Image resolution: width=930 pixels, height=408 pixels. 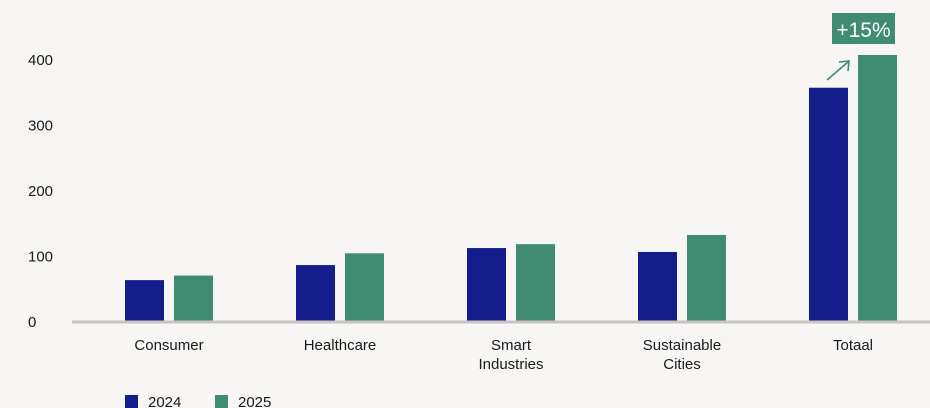 I want to click on x-tick-label-line: Sustainable, so click(x=682, y=345).